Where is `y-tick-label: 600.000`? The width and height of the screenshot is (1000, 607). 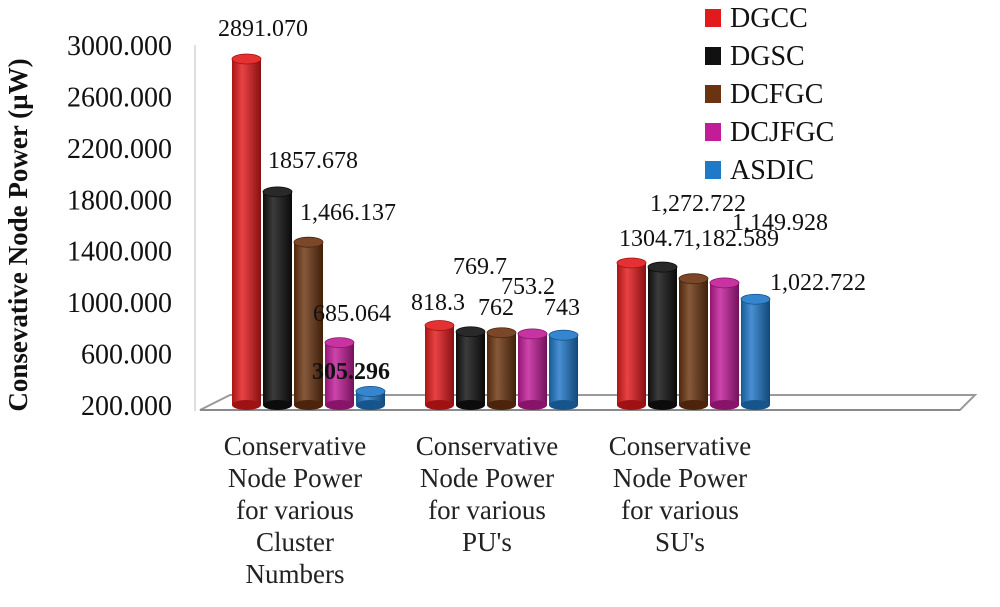
y-tick-label: 600.000 is located at coordinates (126, 355).